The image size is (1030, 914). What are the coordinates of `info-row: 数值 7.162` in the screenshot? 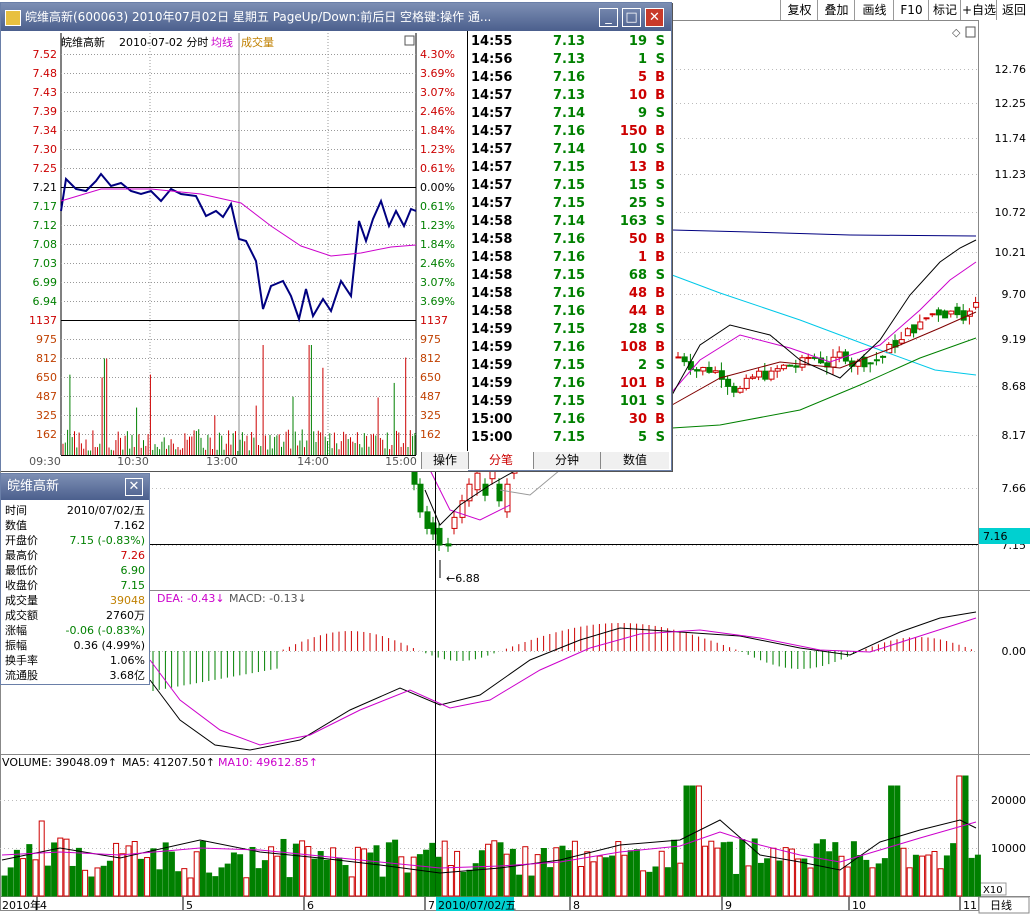 It's located at (74, 525).